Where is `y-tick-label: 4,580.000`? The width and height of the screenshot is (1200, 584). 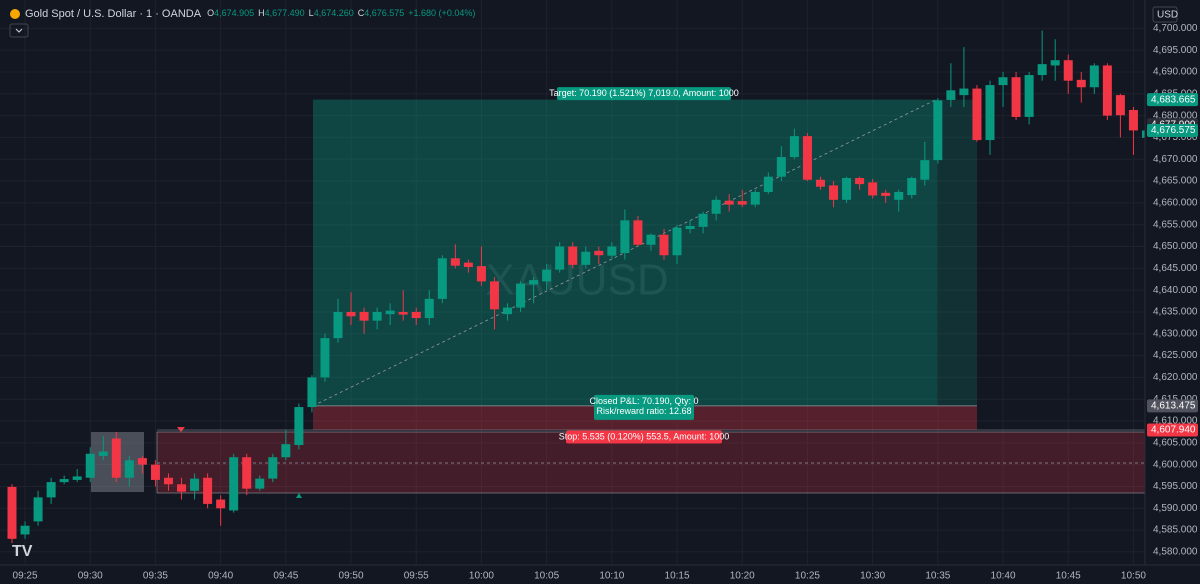 y-tick-label: 4,580.000 is located at coordinates (1175, 552).